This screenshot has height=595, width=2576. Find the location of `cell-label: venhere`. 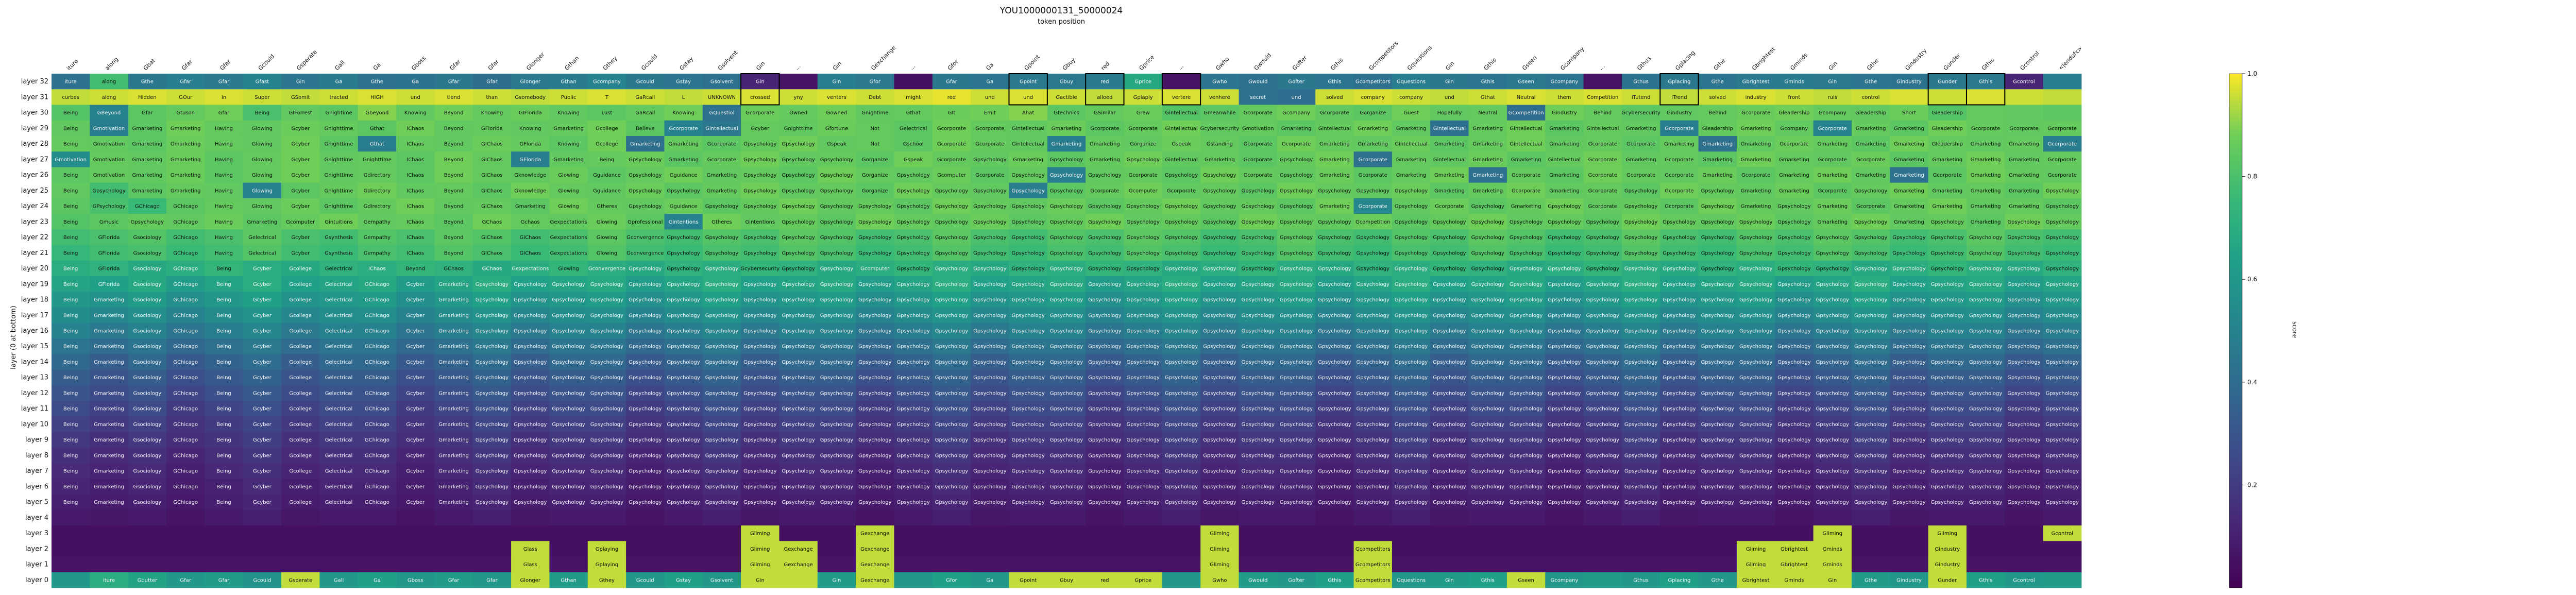

cell-label: venhere is located at coordinates (1219, 97).